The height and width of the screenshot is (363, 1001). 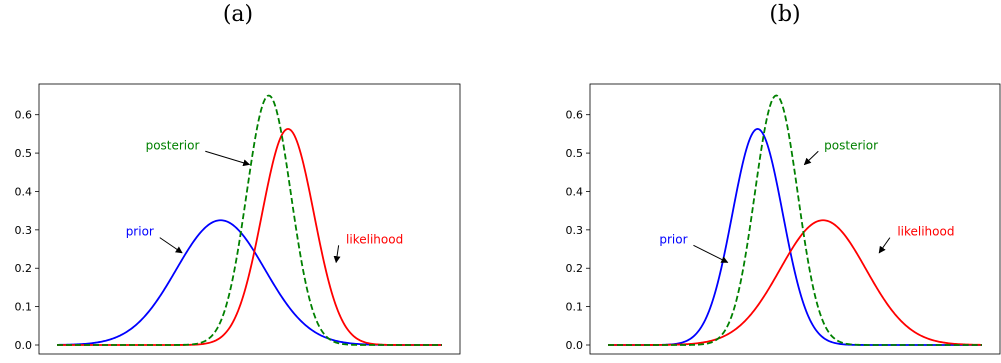 I want to click on panel-a-title: (a), so click(x=238, y=14).